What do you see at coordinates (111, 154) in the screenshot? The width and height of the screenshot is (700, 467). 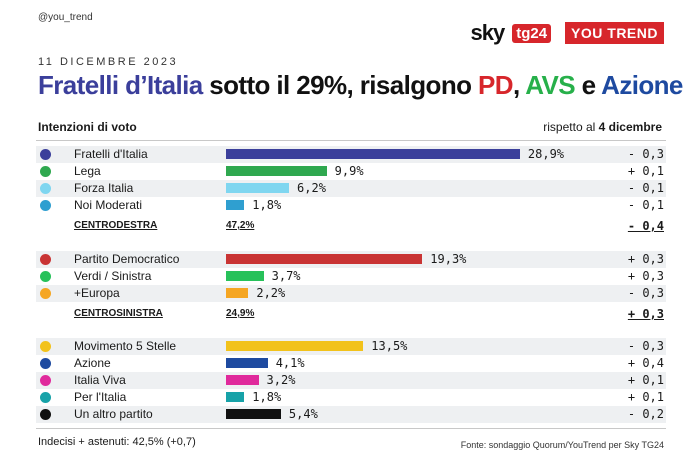 I see `party-name: Fratelli d'Italia` at bounding box center [111, 154].